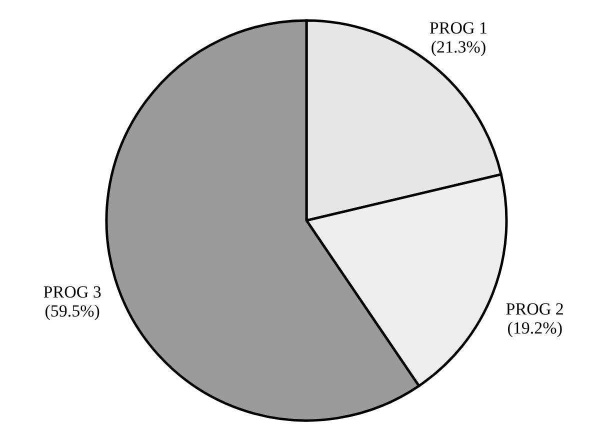  What do you see at coordinates (458, 46) in the screenshot?
I see `data-label: (21.3%)` at bounding box center [458, 46].